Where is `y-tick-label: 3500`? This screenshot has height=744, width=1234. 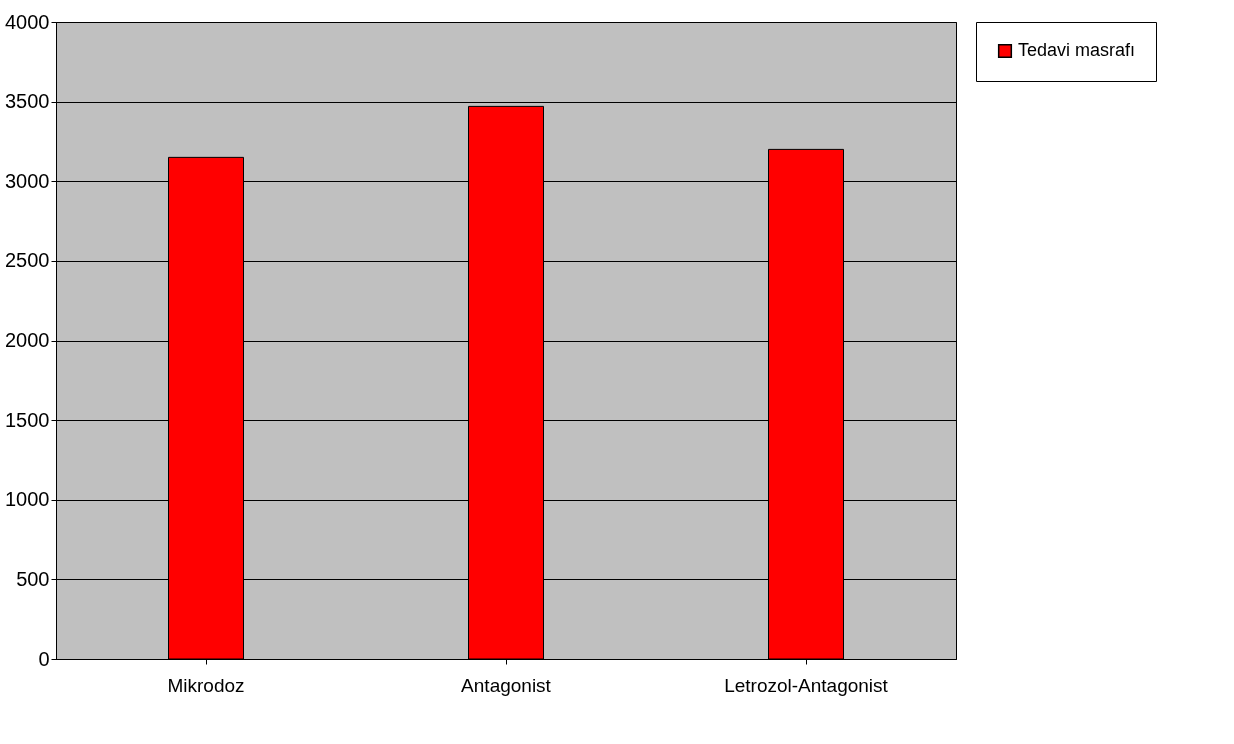 y-tick-label: 3500 is located at coordinates (27, 101).